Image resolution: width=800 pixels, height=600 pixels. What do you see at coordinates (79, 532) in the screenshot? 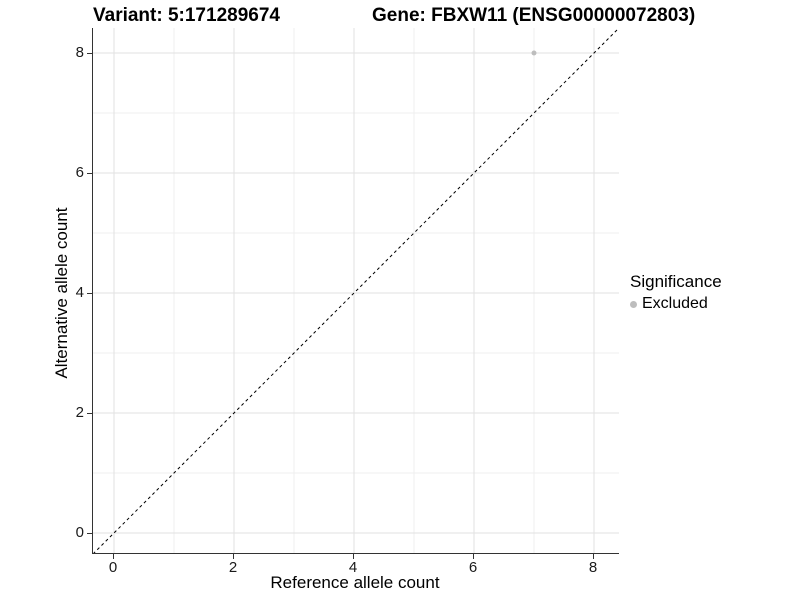
I see `y-tick-label: 0` at bounding box center [79, 532].